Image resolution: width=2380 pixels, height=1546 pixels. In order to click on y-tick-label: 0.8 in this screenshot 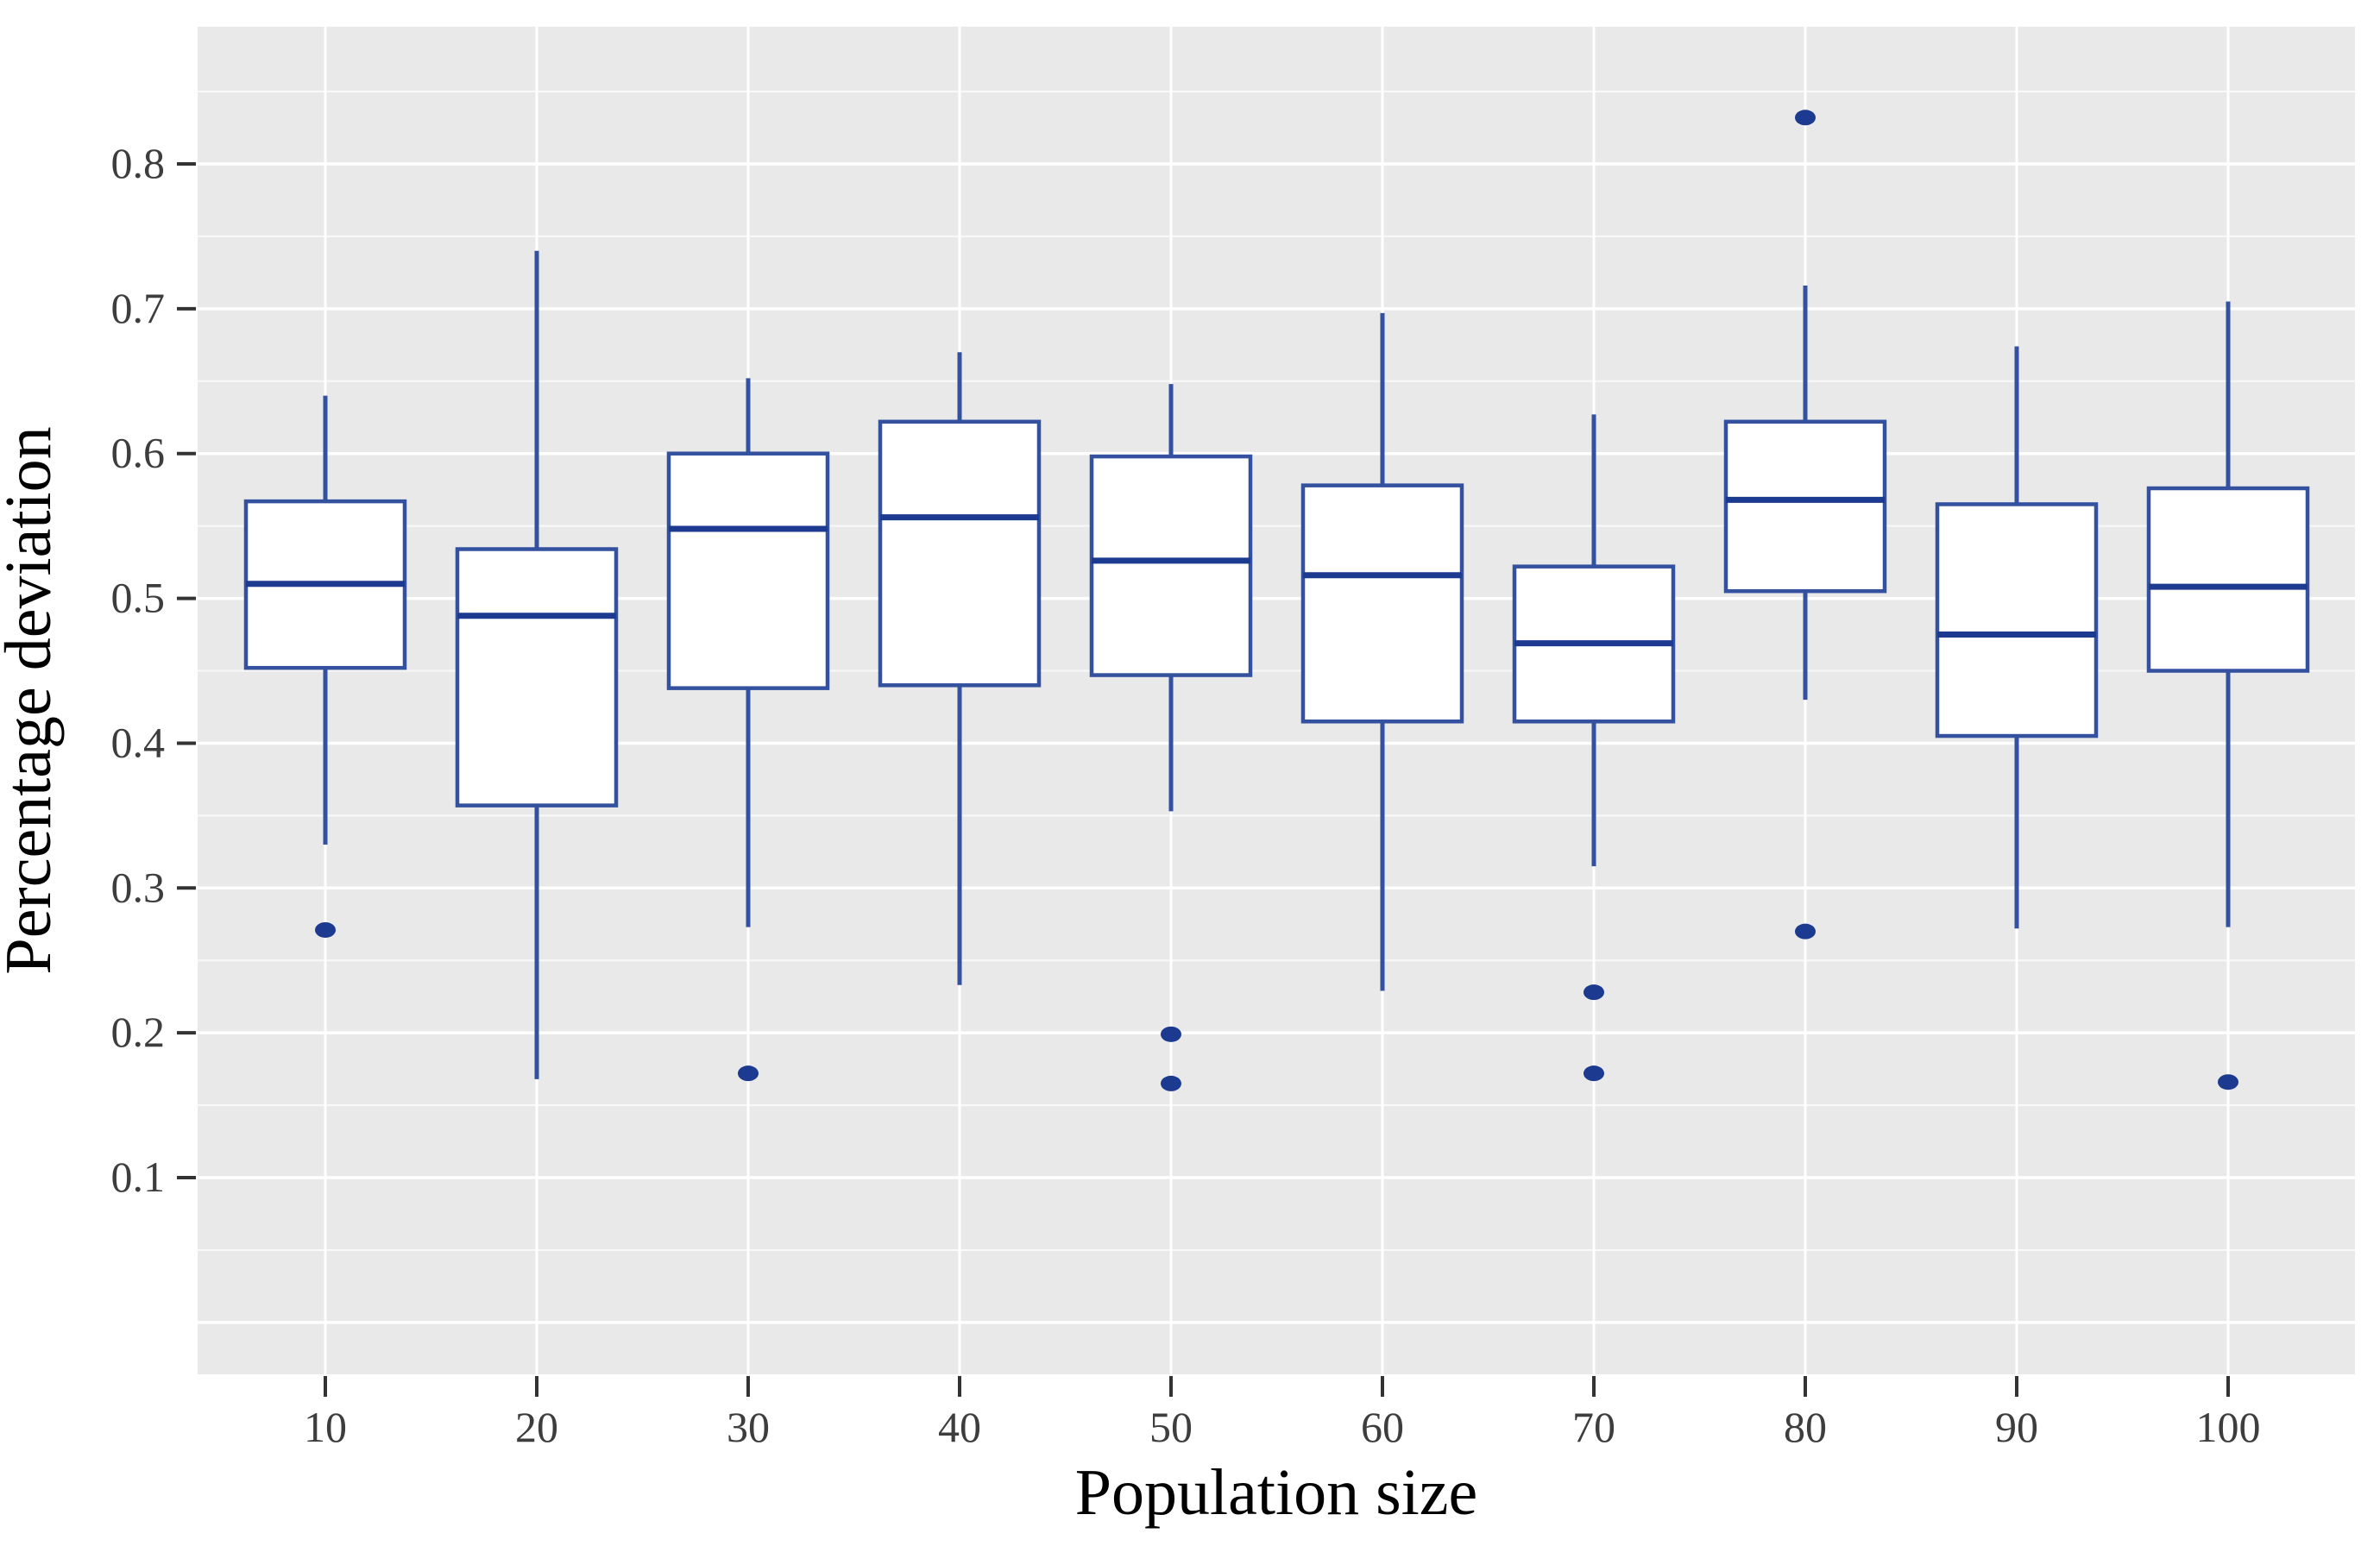, I will do `click(138, 163)`.